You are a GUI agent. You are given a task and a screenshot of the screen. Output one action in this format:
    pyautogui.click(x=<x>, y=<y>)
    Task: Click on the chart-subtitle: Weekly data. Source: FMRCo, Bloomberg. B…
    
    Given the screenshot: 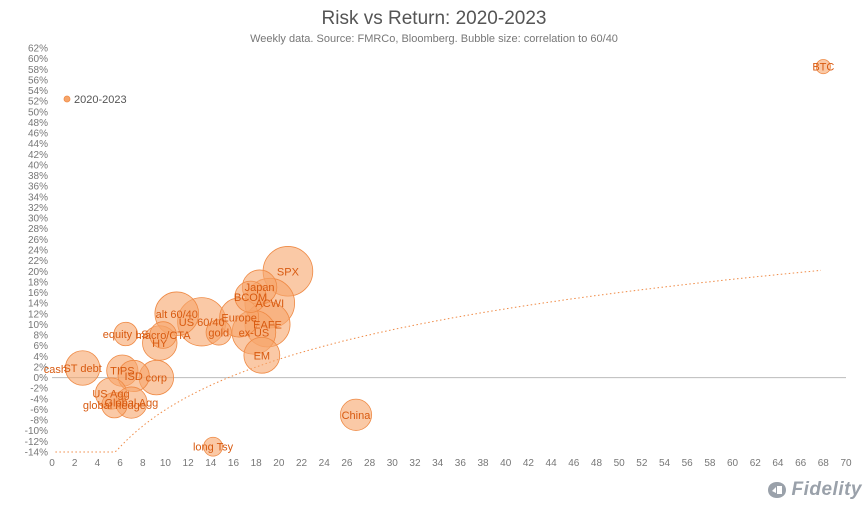 What is the action you would take?
    pyautogui.click(x=434, y=39)
    